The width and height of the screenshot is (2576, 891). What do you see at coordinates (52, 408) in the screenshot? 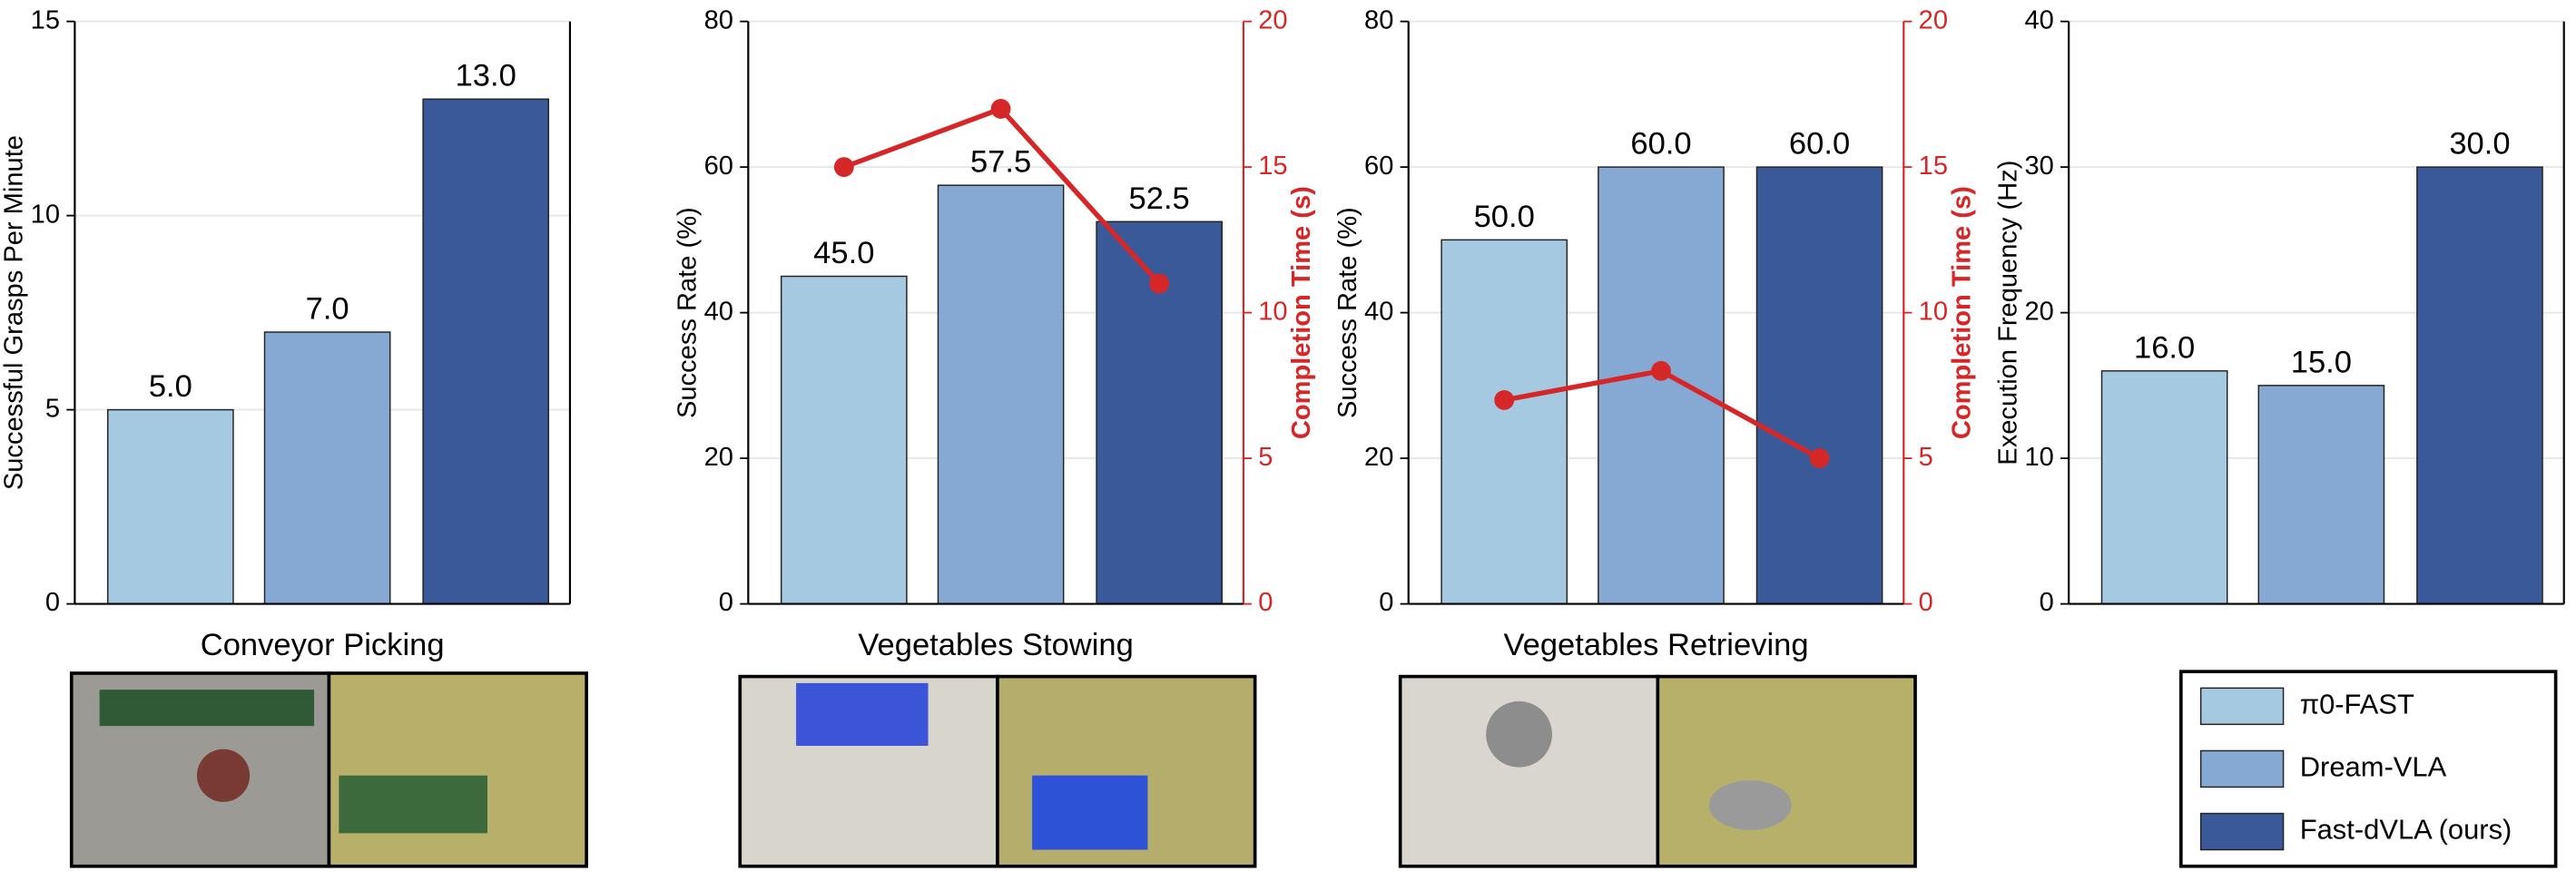
I see `y-tick-label: 5` at bounding box center [52, 408].